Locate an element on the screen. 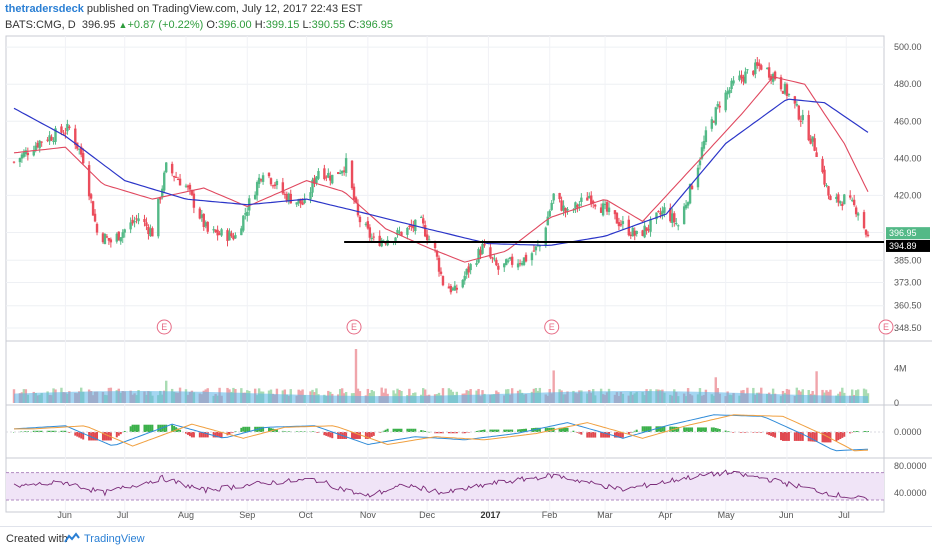  time-axis-label: Mar is located at coordinates (605, 515).